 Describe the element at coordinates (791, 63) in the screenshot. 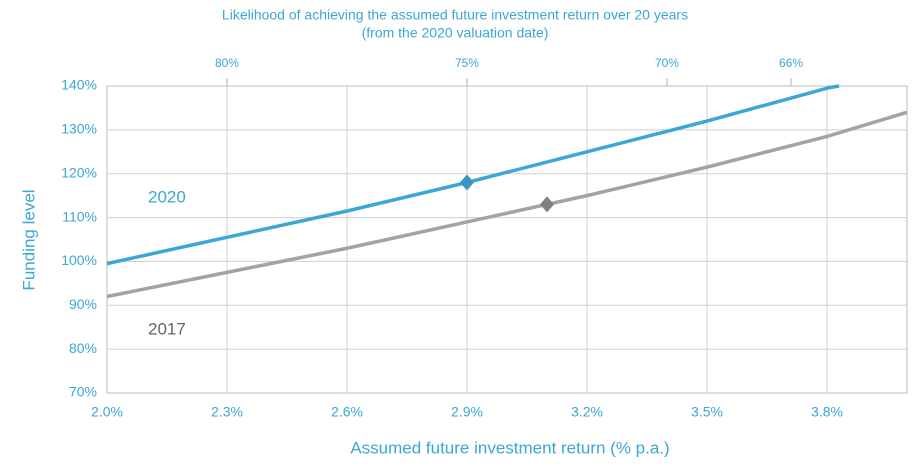

I see `top-tick-label: 66%` at that location.